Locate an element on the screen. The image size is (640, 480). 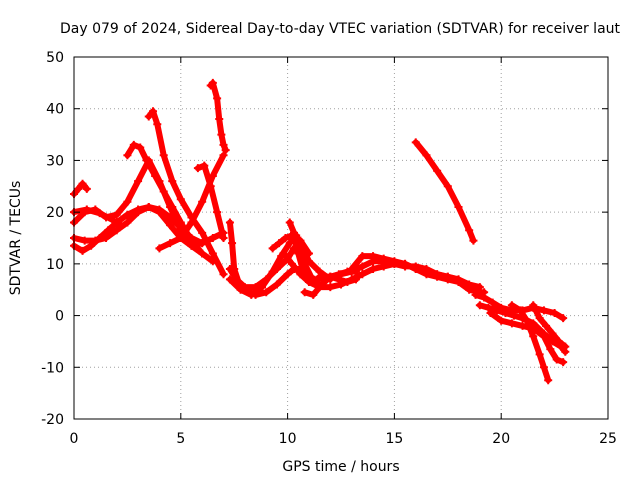
x-tick-label: 10 is located at coordinates (288, 439).